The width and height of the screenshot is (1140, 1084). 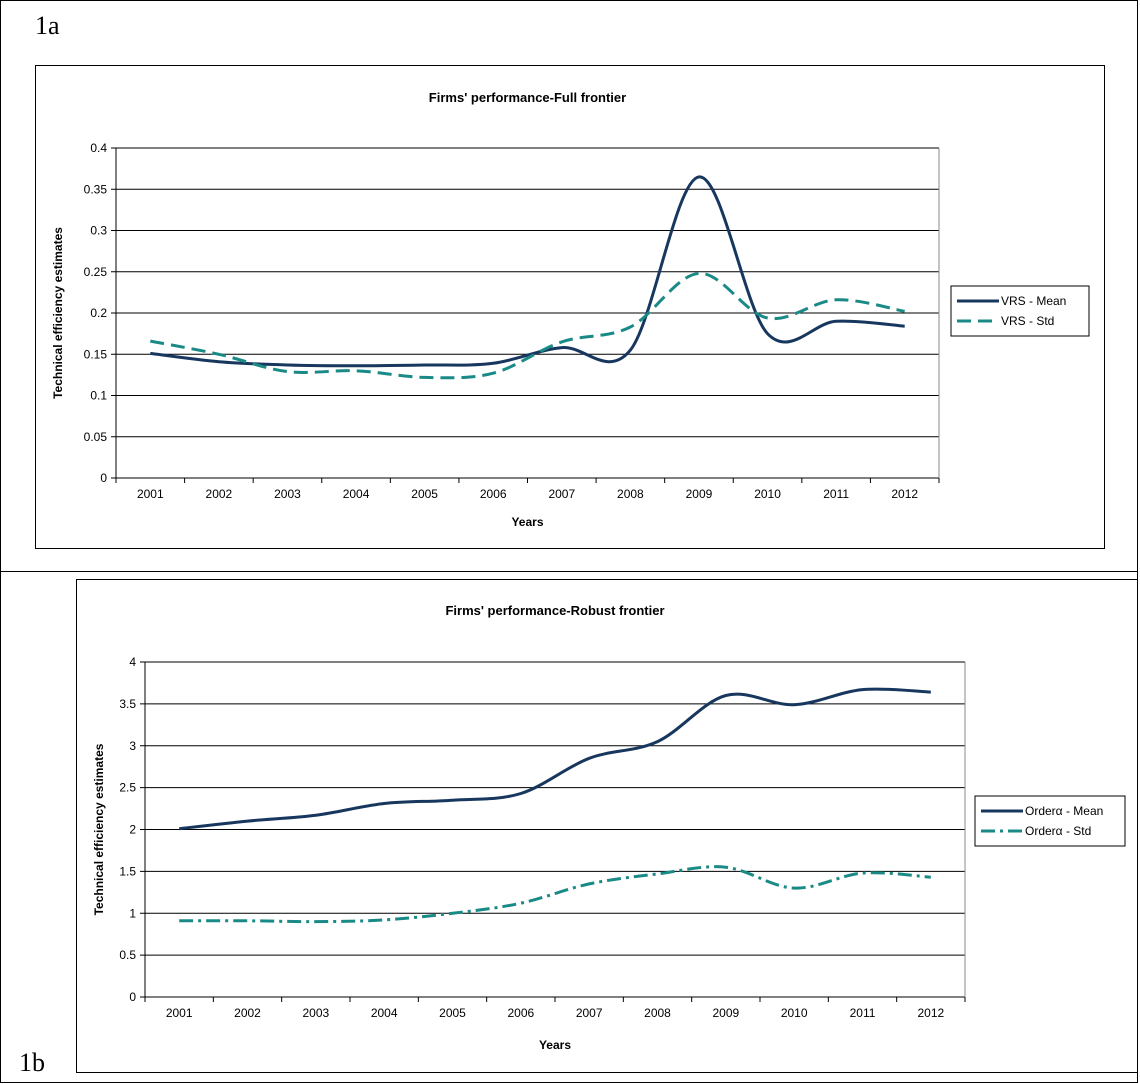 What do you see at coordinates (96, 354) in the screenshot?
I see `y-tick-label-1a: 0.15` at bounding box center [96, 354].